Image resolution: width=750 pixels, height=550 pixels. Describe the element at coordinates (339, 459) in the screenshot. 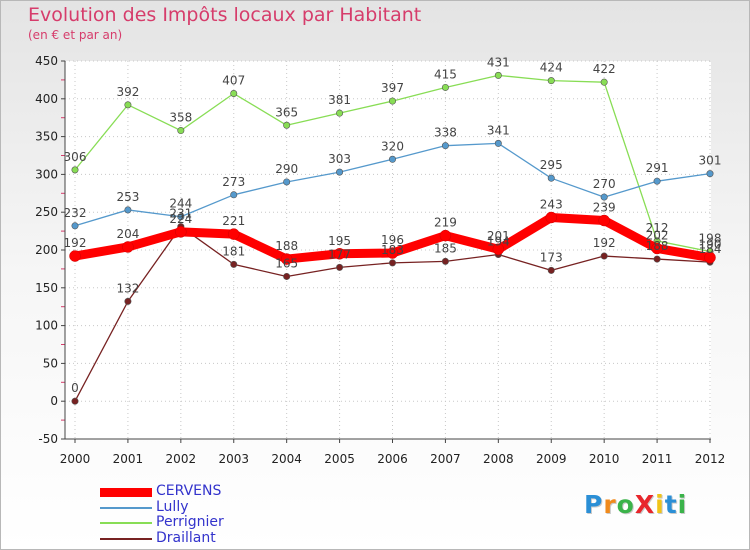

I see `x-tick-label: 2005` at that location.